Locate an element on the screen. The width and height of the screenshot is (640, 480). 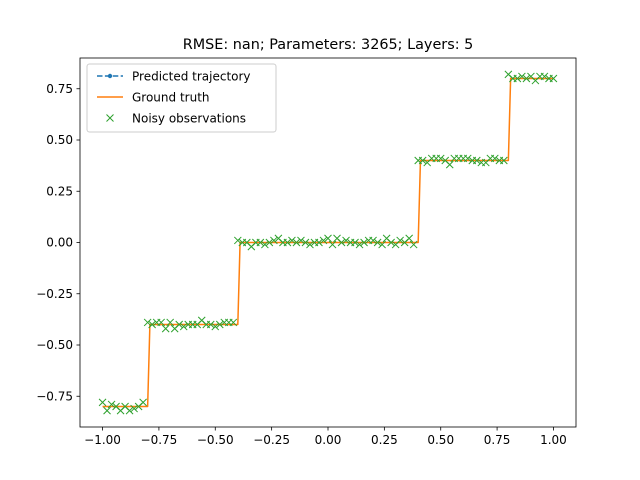
legend-box is located at coordinates (181, 98).